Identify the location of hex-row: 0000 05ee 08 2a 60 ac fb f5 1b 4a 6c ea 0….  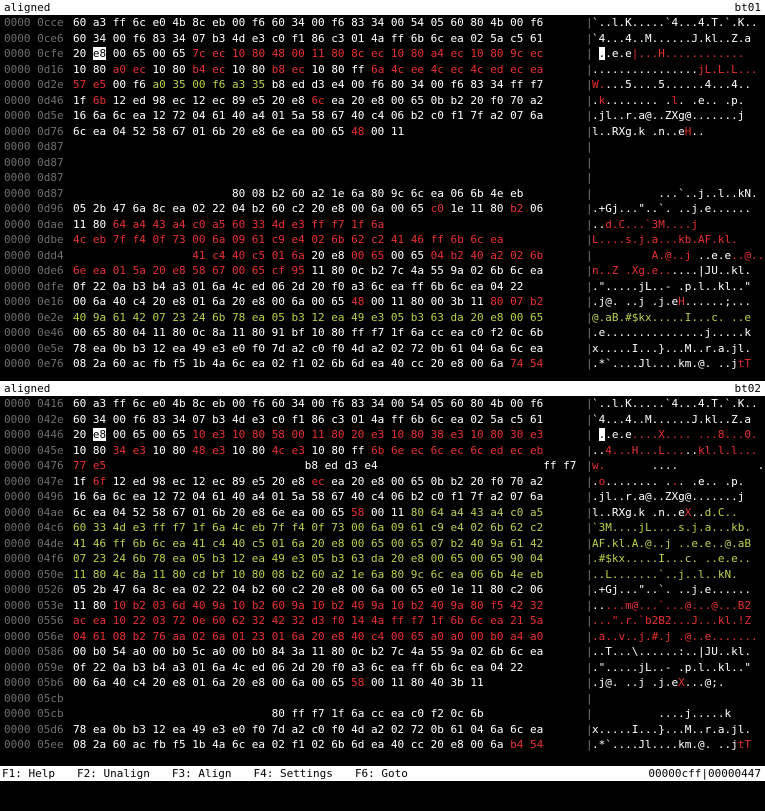
(382, 745).